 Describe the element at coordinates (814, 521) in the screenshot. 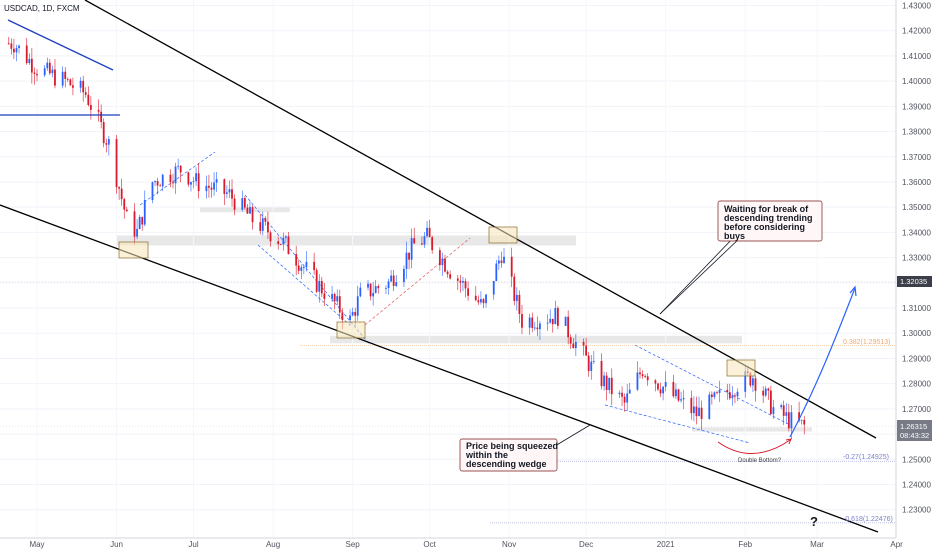

I see `question-mark: ?` at that location.